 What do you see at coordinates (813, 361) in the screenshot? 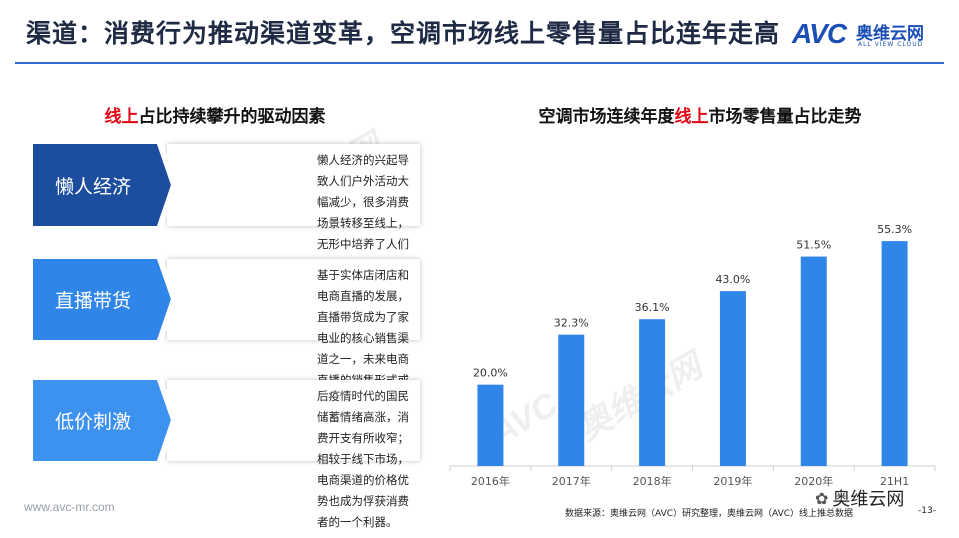
I see `bar-2020年` at bounding box center [813, 361].